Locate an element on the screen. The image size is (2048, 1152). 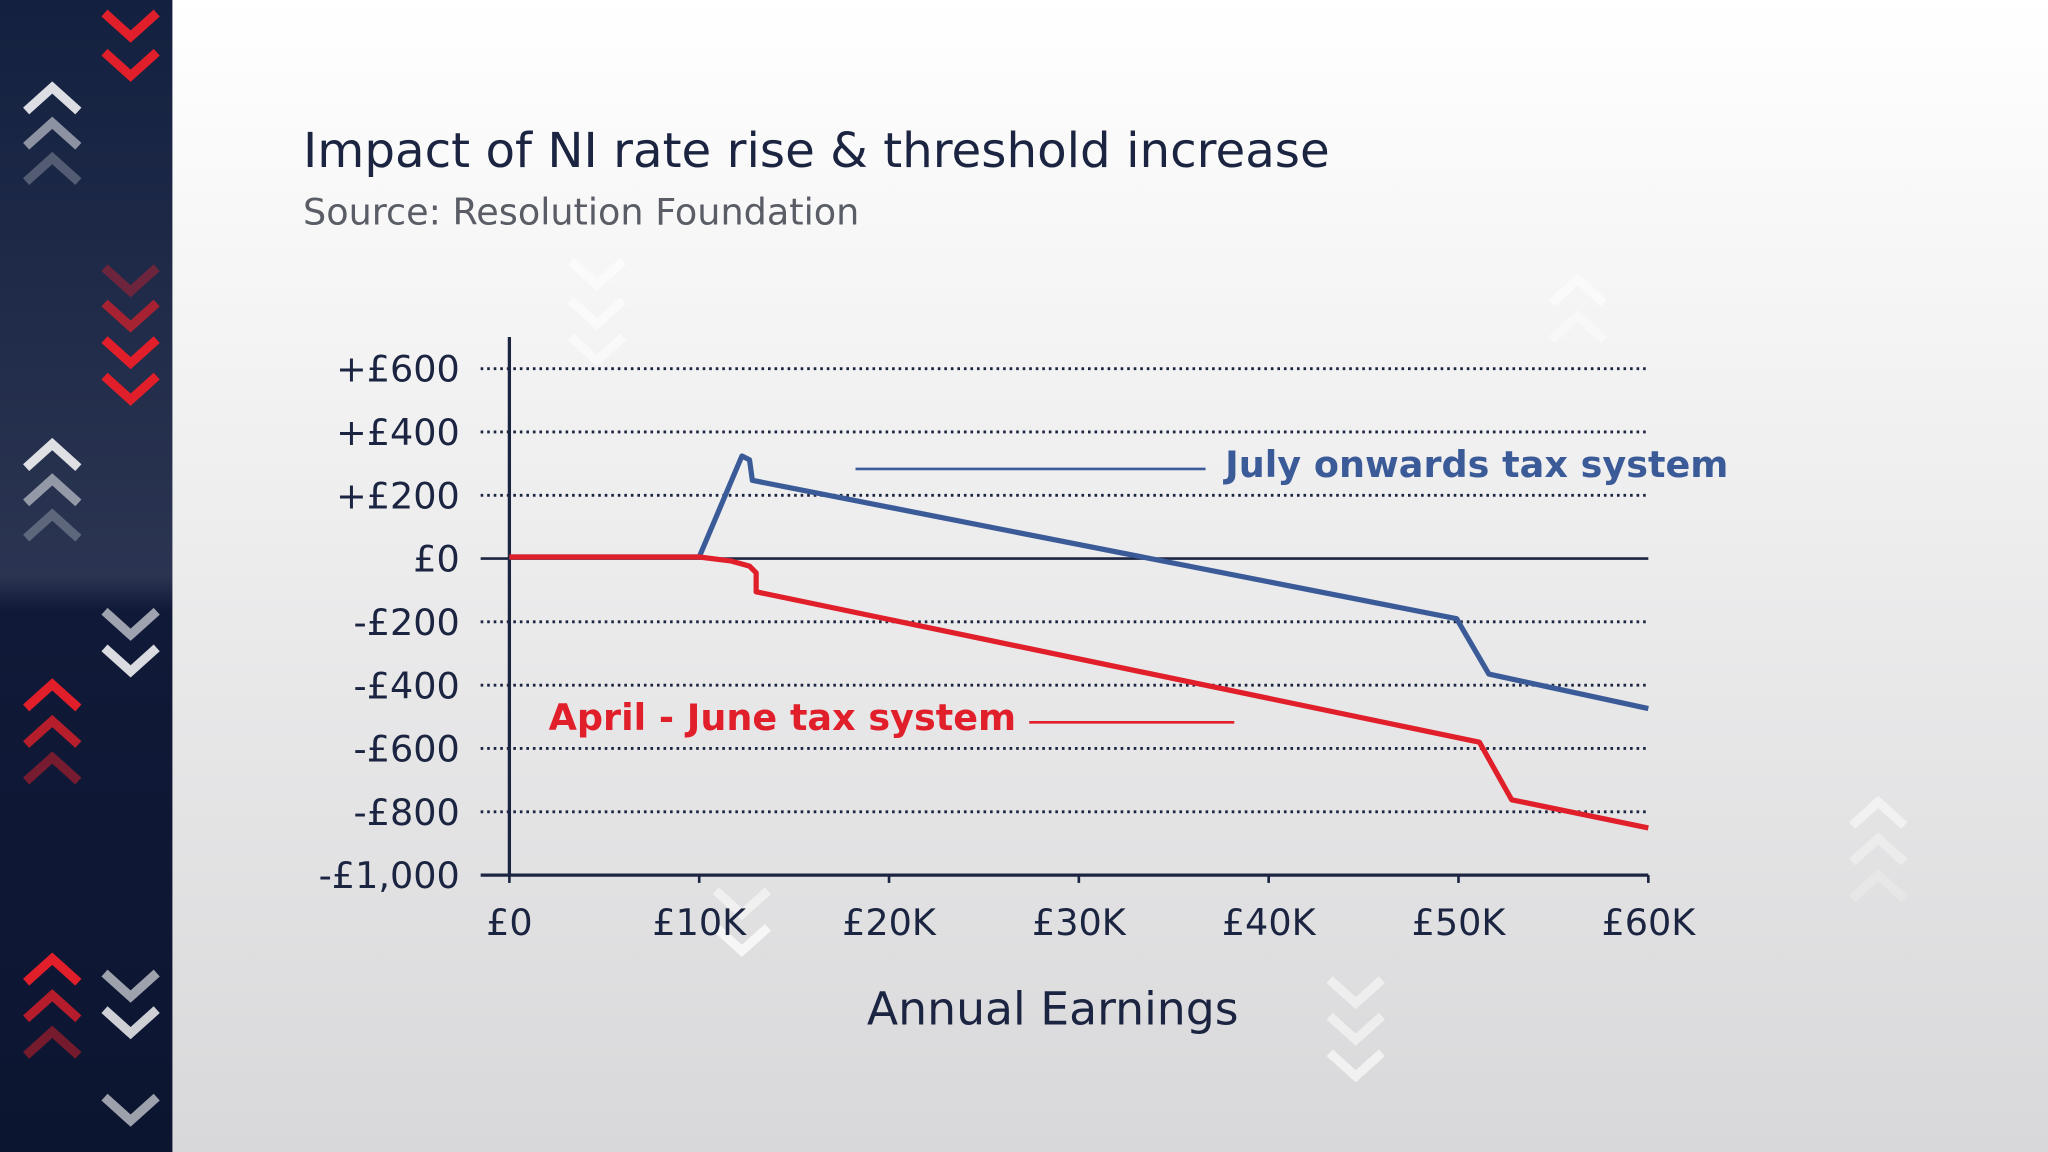
y-tick-label: +£400 is located at coordinates (398, 432).